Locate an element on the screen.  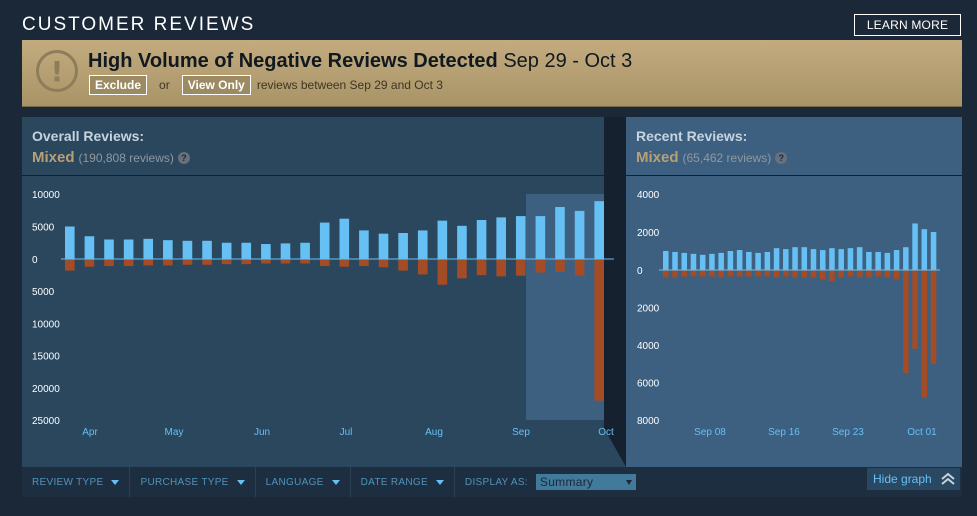
section-title: CUSTOMER REVIEWS is located at coordinates (139, 24).